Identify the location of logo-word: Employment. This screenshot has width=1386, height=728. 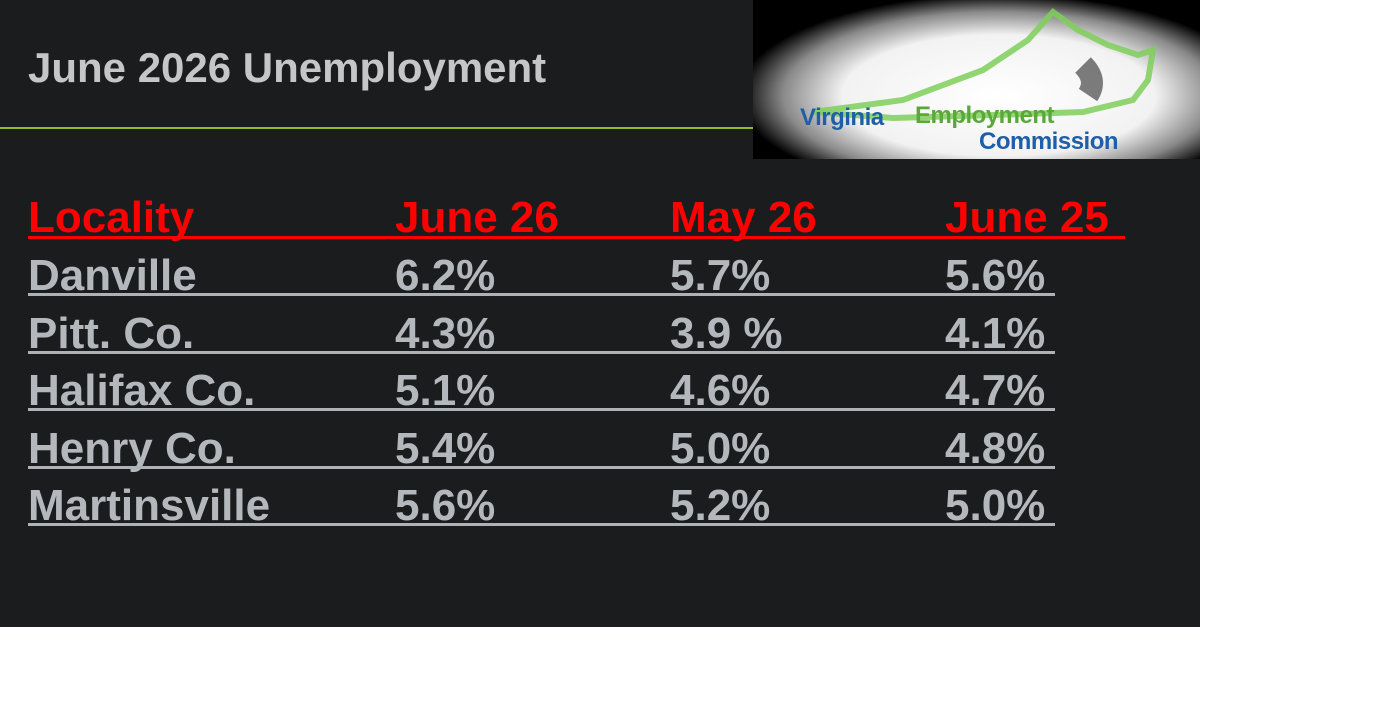
(985, 115).